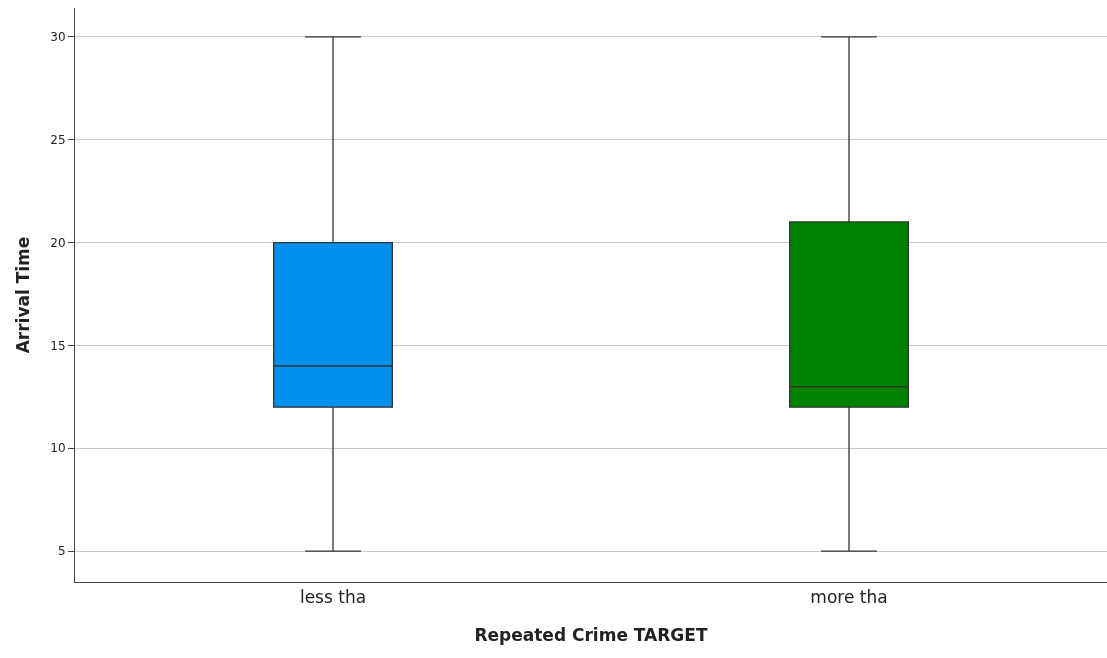 The height and width of the screenshot is (658, 1107). Describe the element at coordinates (58, 345) in the screenshot. I see `y-tick-label: 15` at that location.